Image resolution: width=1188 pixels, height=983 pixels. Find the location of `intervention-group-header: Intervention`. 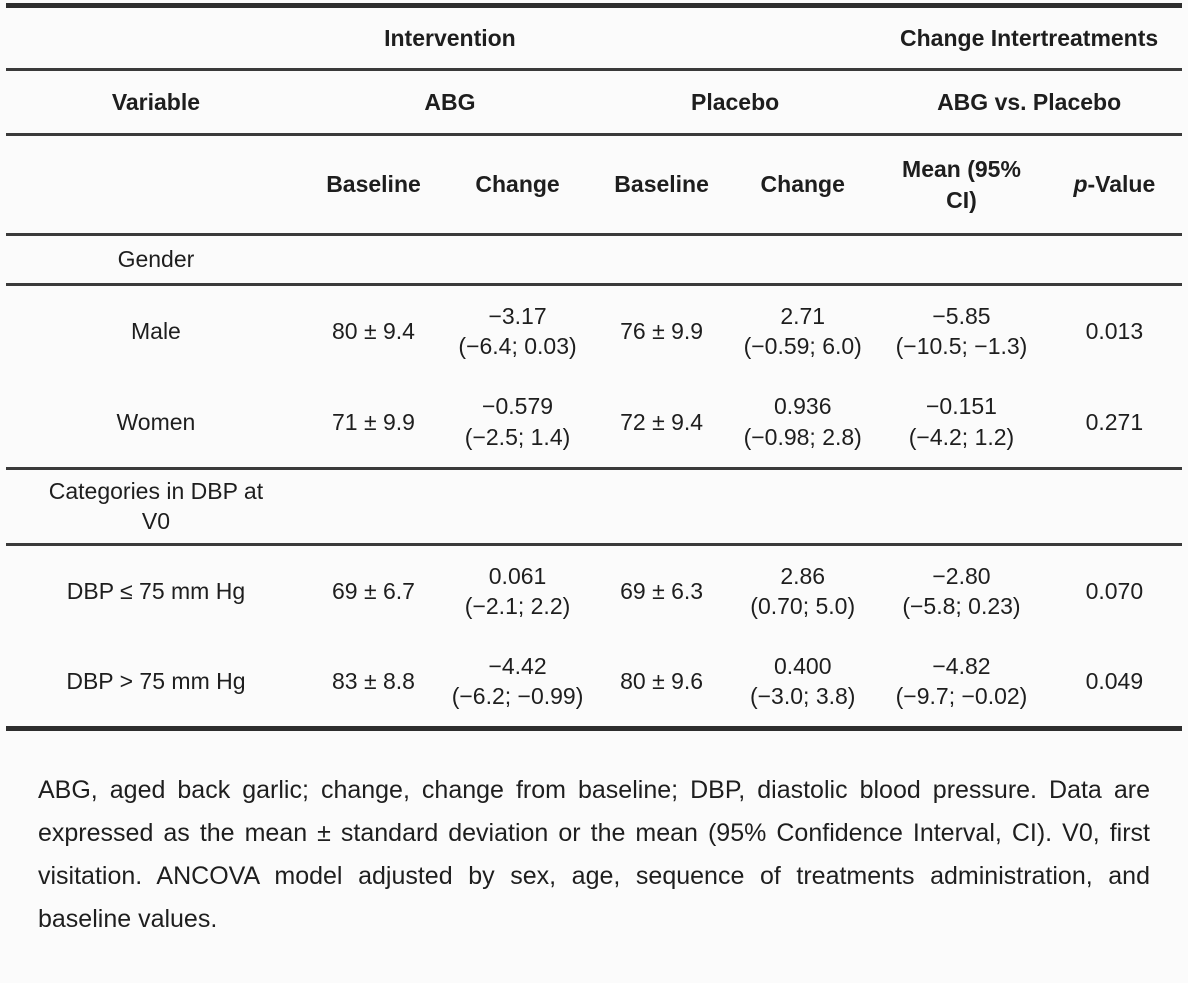

intervention-group-header: Intervention is located at coordinates (449, 38).